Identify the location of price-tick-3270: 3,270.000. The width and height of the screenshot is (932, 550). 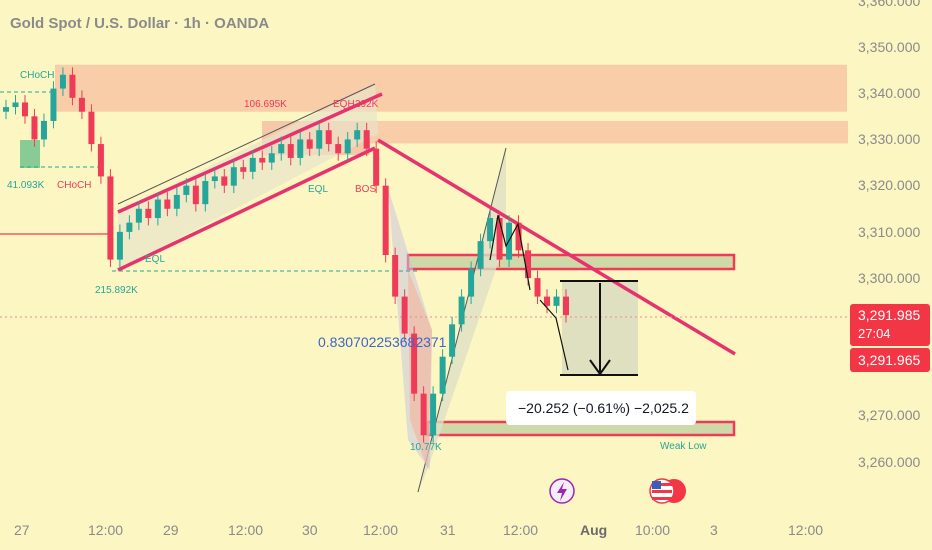
(889, 415).